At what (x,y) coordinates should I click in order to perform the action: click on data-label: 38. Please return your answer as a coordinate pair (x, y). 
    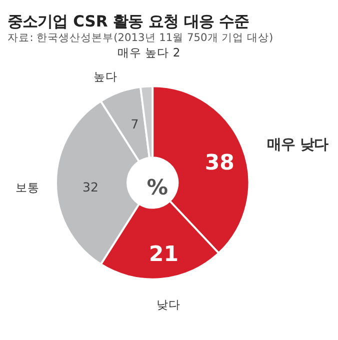
    Looking at the image, I should click on (219, 163).